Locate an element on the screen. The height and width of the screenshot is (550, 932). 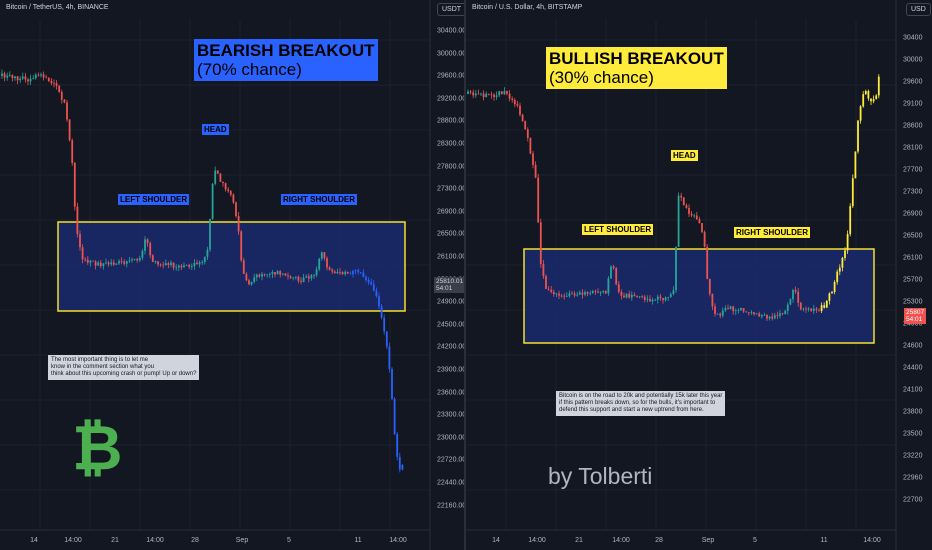
bullish-title: BULLISH BREAKOUT is located at coordinates (636, 58).